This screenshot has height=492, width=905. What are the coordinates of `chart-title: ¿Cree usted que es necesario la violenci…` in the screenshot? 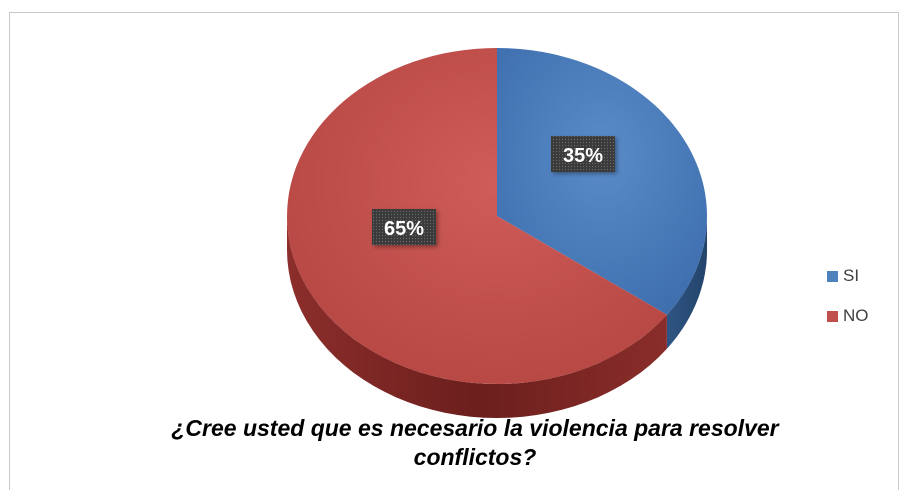 It's located at (475, 442).